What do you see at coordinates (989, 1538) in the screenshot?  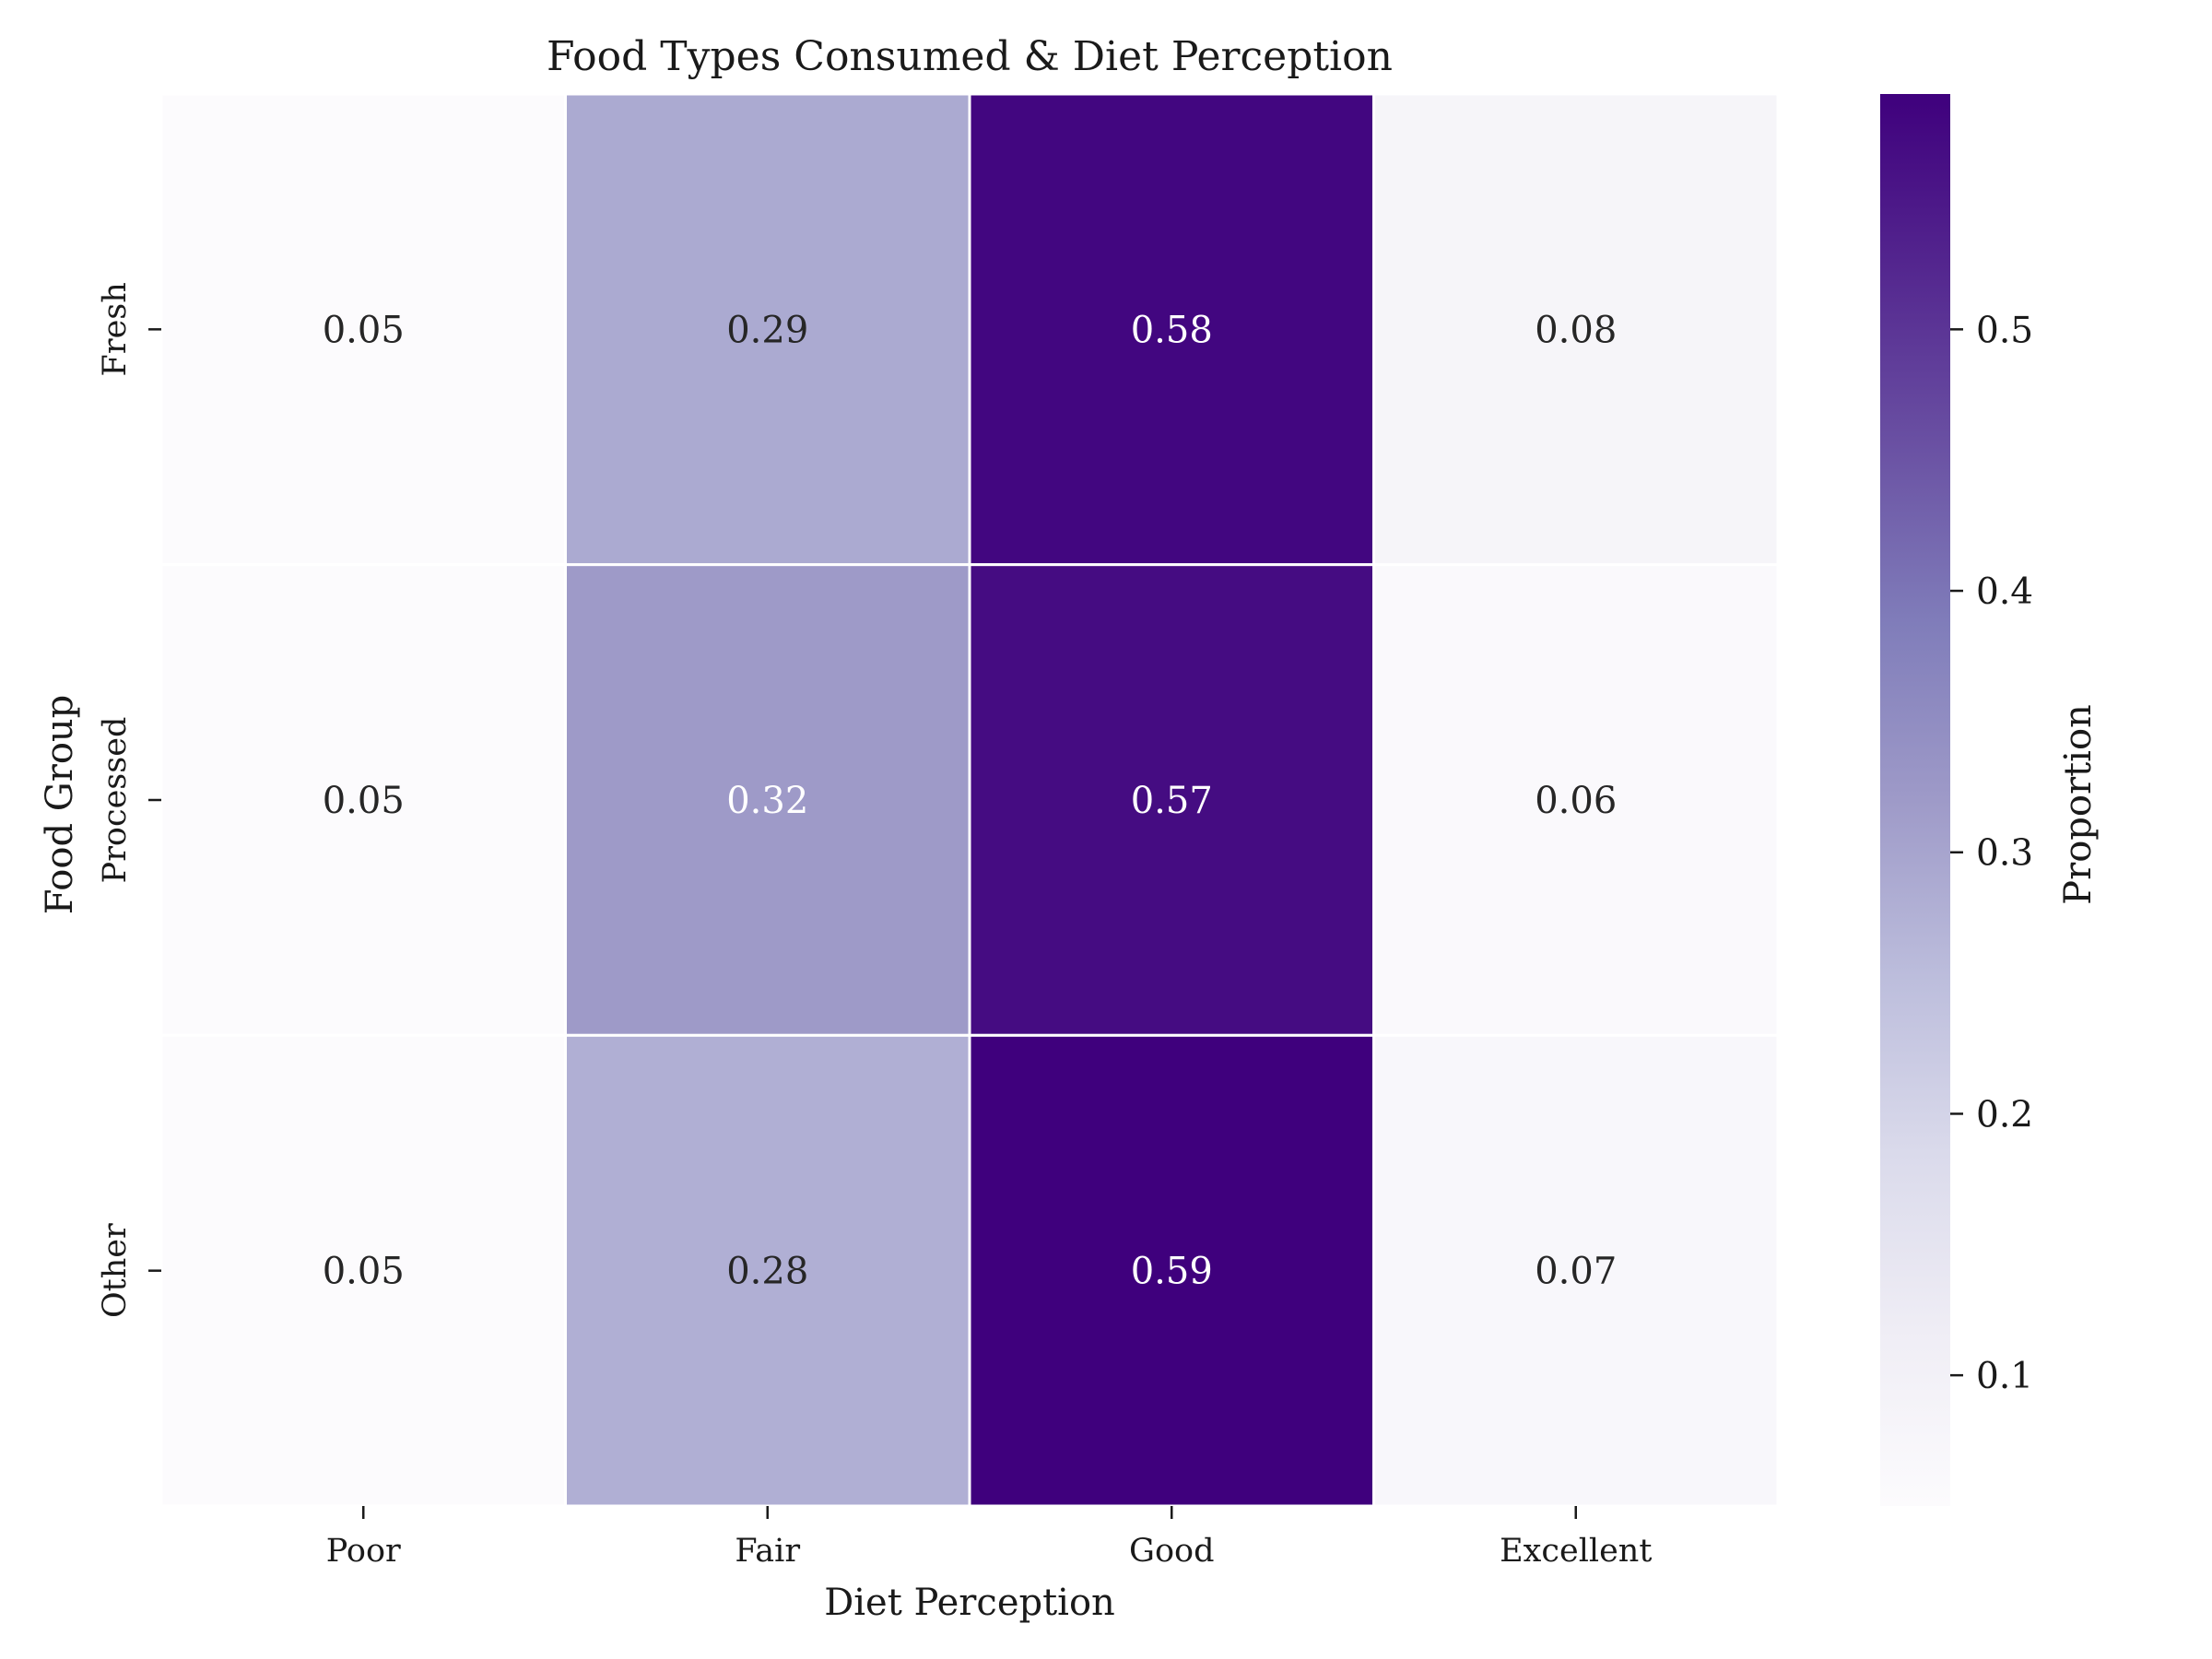 I see `x-axis: Poor Fair Good Excellent` at bounding box center [989, 1538].